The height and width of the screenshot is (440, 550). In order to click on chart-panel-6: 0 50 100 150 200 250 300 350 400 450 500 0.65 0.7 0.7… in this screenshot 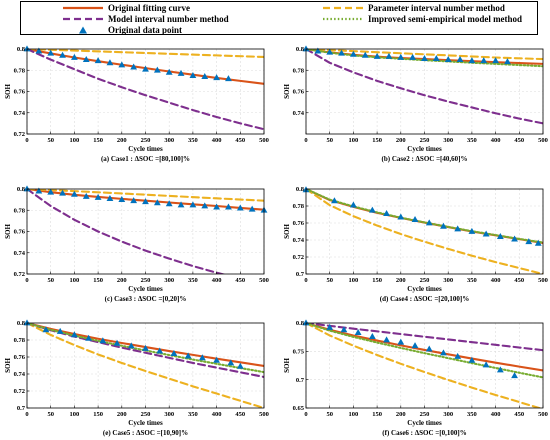, I will do `click(415, 378)`.